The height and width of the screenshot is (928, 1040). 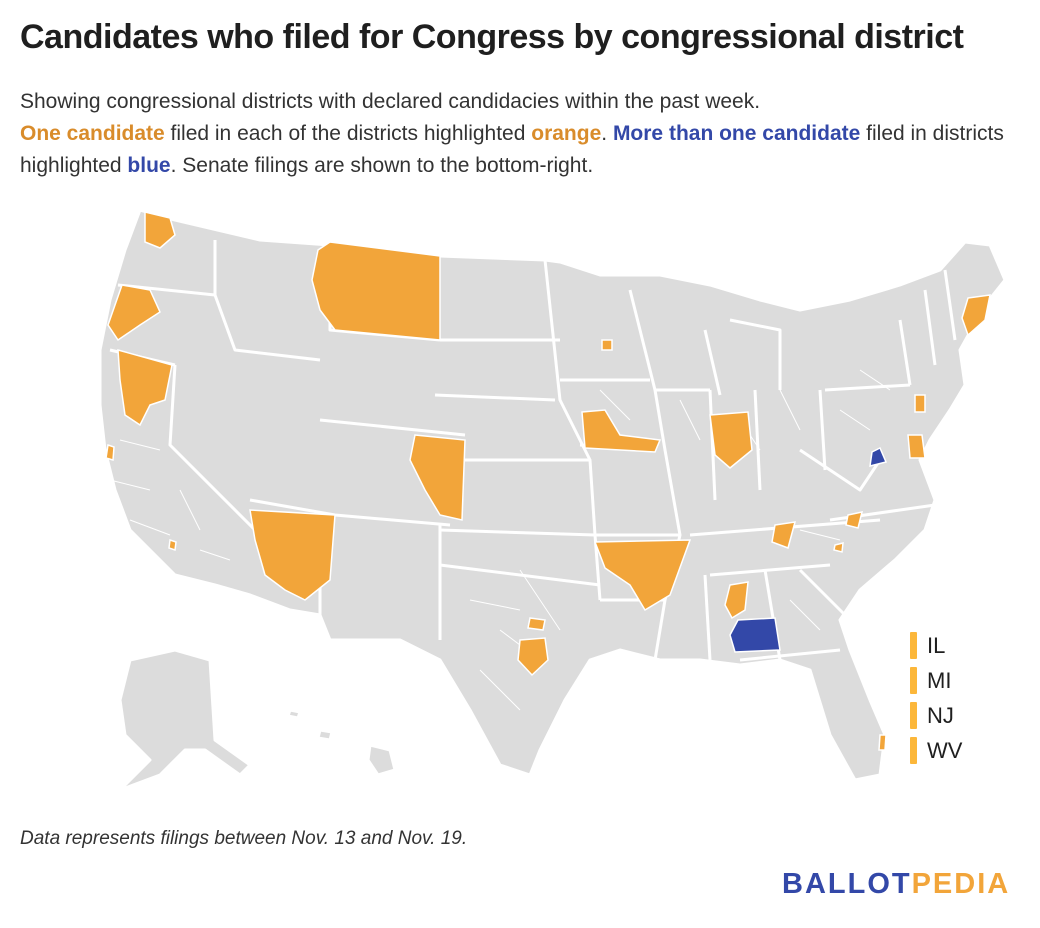 What do you see at coordinates (736, 133) in the screenshot?
I see `legend-more-than-one: More than one candidate` at bounding box center [736, 133].